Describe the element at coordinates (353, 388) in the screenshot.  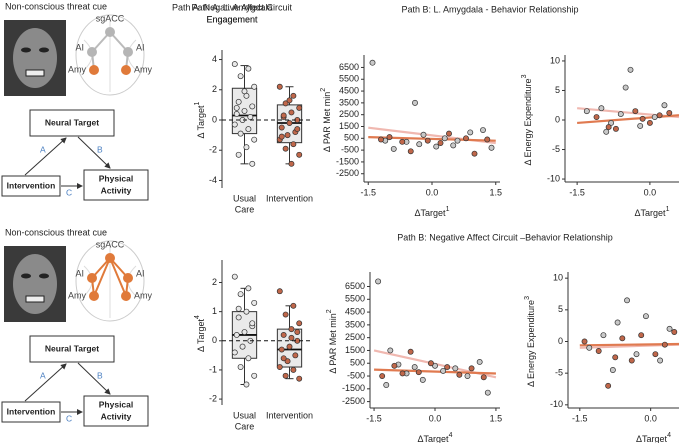
I see `y-tick-label: -1500` at that location.